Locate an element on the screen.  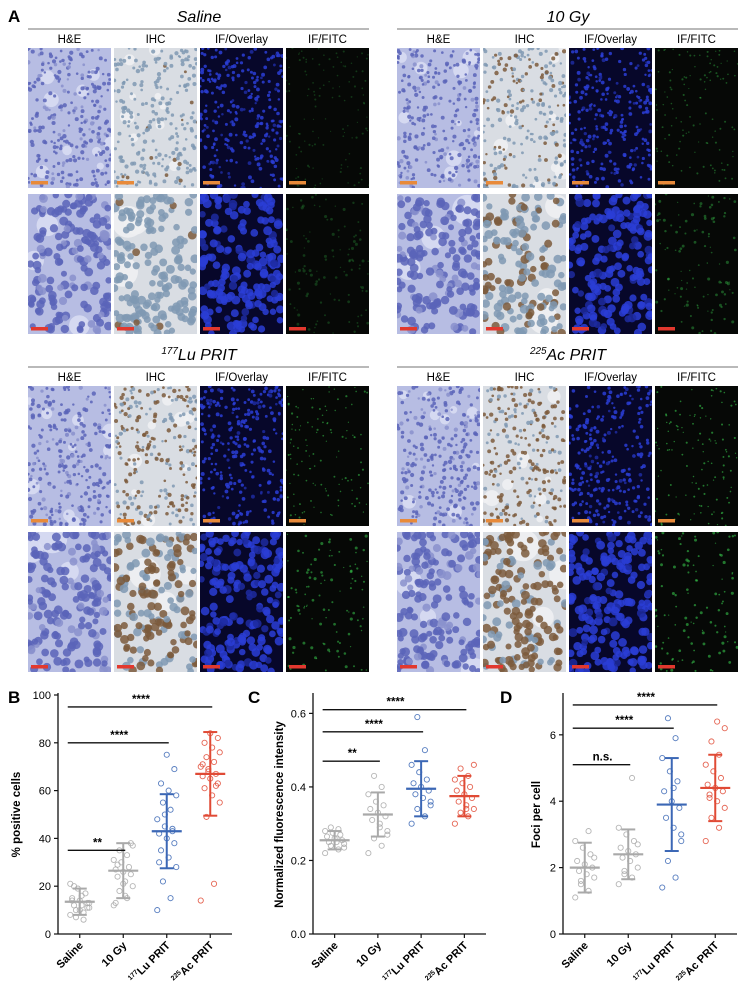
tile-he-high-mag is located at coordinates (67, 599).